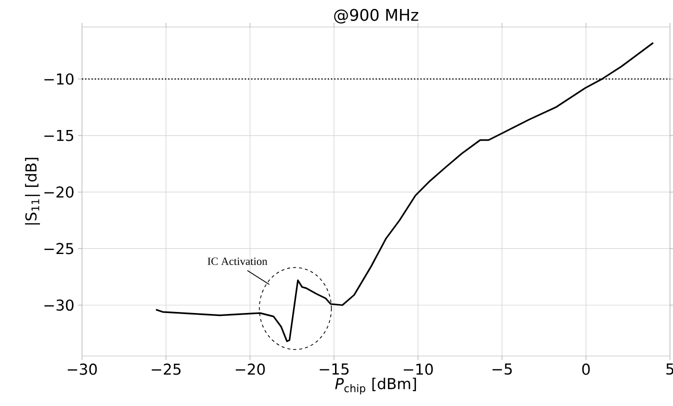  Describe the element at coordinates (59, 136) in the screenshot. I see `y-tick-label: −15` at that location.